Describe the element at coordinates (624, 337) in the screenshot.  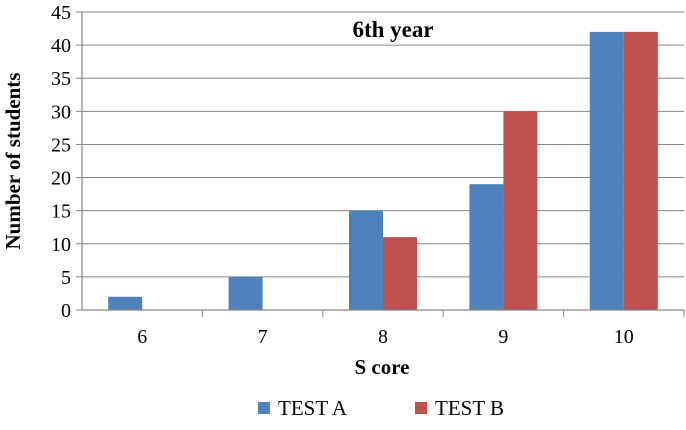
I see `x-tick-label-10: 10` at that location.